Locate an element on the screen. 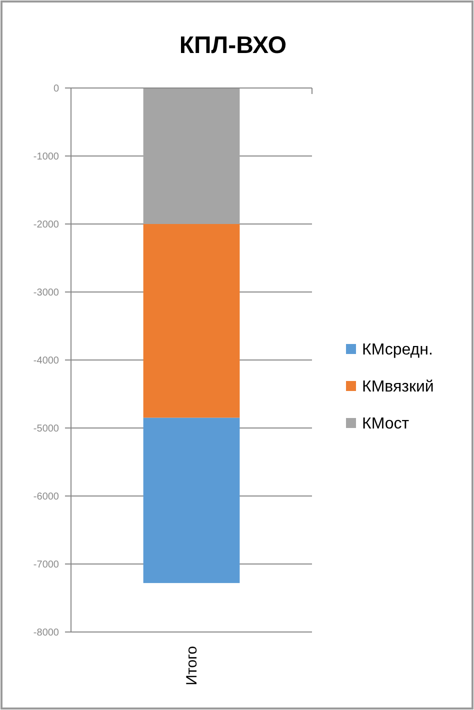 The image size is (474, 710). y-tick-label: -6000 is located at coordinates (46, 497).